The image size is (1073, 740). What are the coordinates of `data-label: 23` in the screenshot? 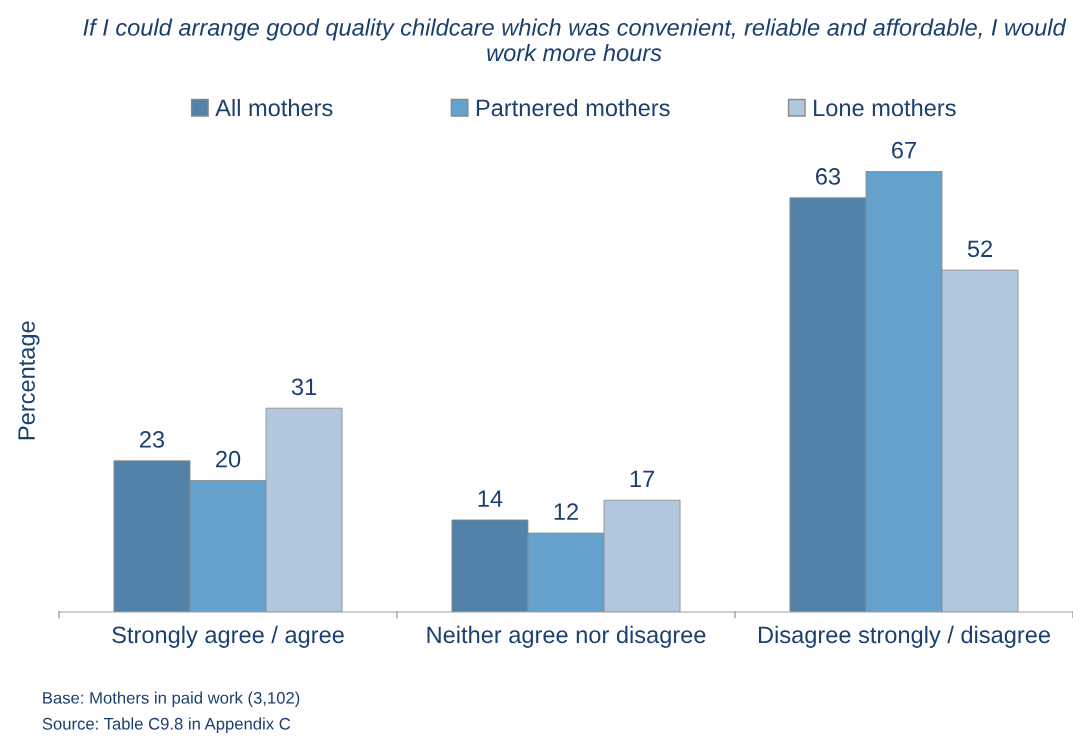 It's located at (152, 439).